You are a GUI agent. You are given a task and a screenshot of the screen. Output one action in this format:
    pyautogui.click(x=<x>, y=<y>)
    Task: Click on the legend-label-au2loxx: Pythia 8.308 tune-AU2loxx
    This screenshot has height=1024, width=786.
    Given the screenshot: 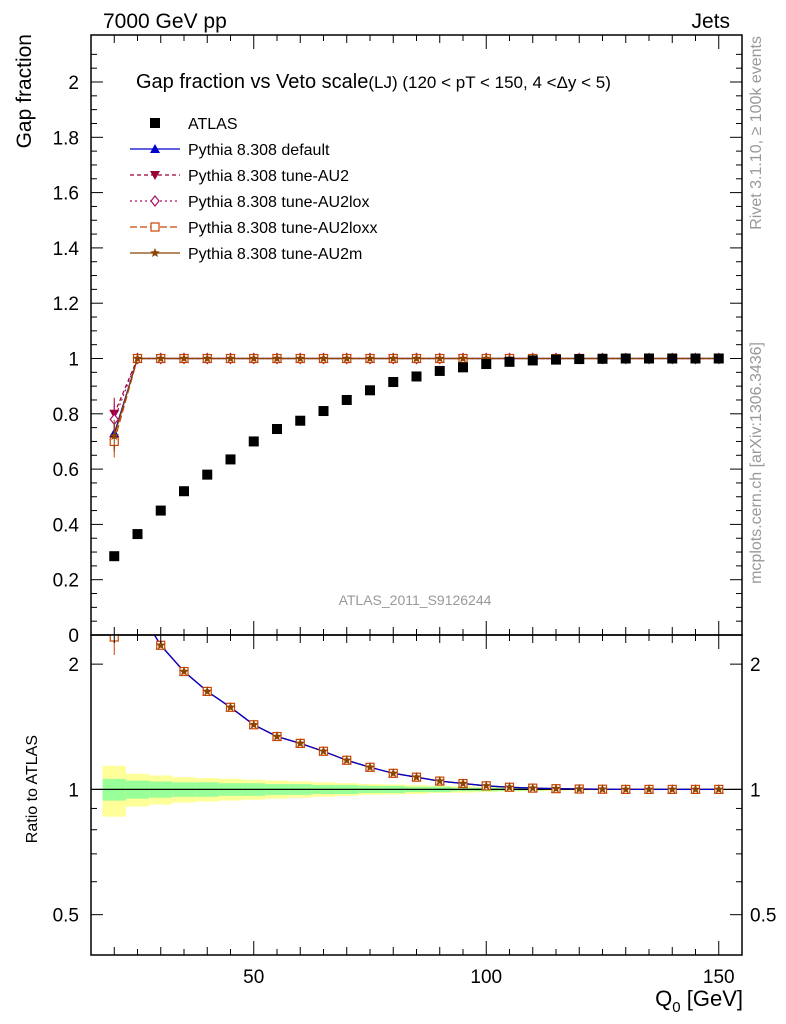 What is the action you would take?
    pyautogui.click(x=282, y=228)
    